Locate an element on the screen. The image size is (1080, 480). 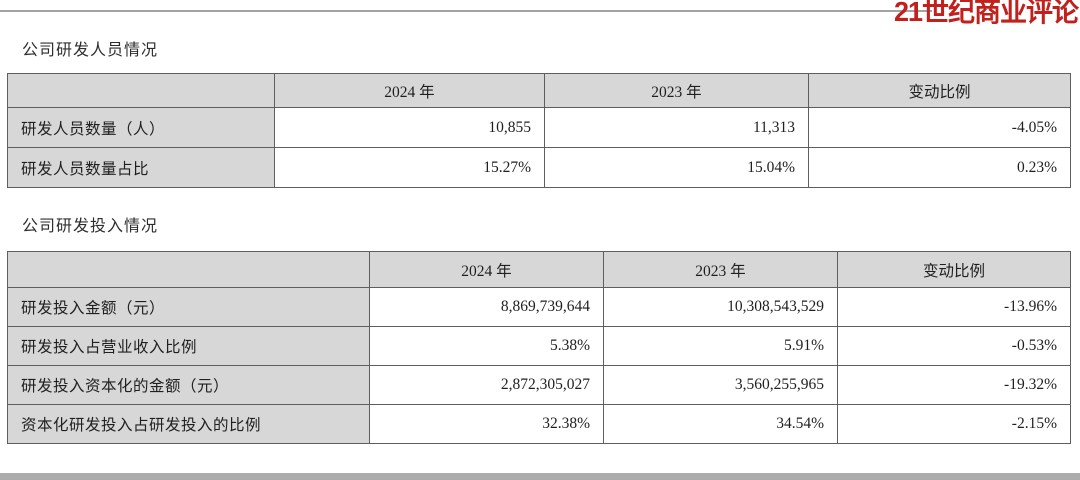
value-2024: 5.38% is located at coordinates (486, 346).